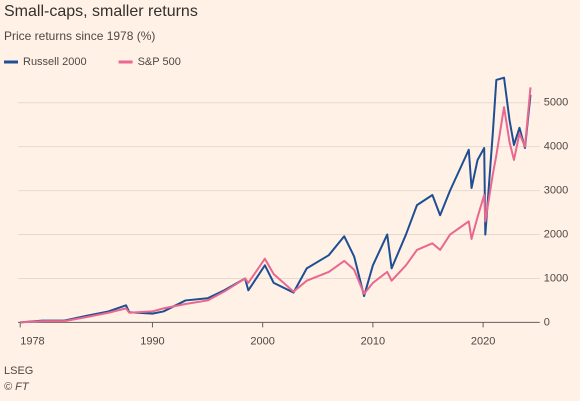 The image size is (580, 401). I want to click on y-tick-label: 5000, so click(556, 103).